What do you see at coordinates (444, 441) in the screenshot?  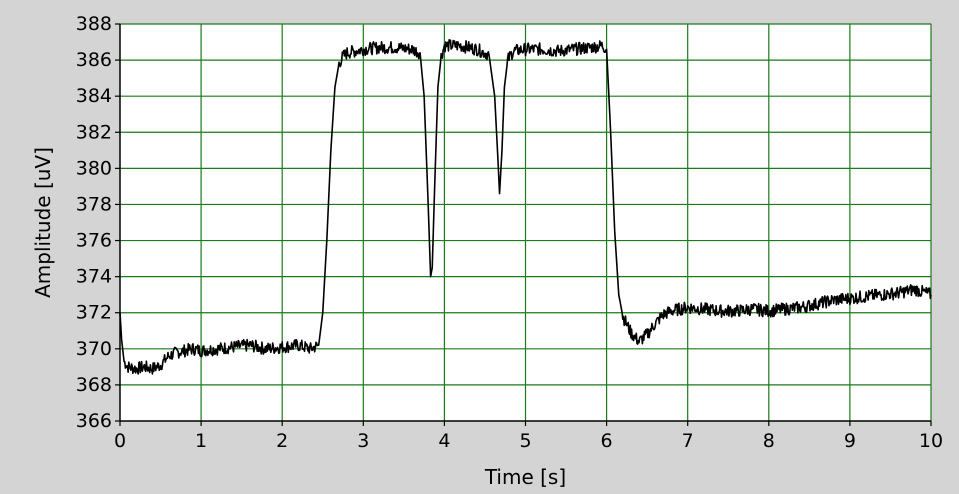 I see `x-tick-label: 4` at bounding box center [444, 441].